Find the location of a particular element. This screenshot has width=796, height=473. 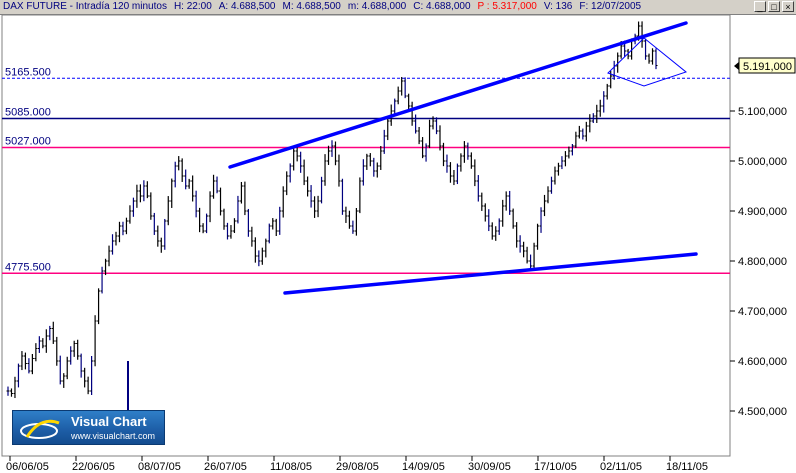

price-readout: 5.191,000 is located at coordinates (765, 65).